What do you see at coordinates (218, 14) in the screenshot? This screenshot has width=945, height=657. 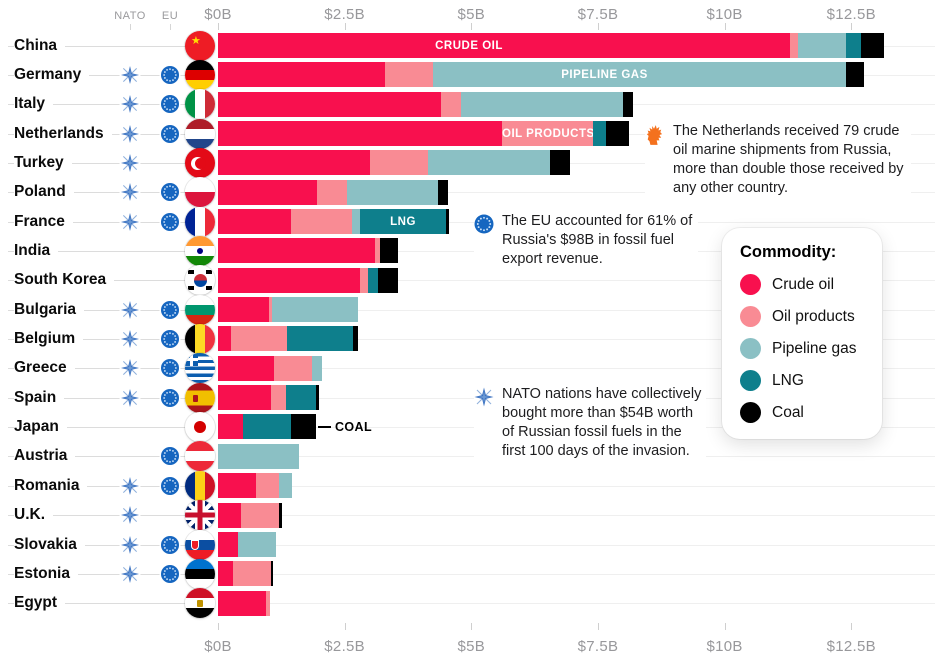 I see `axis-tick-label: $0B` at bounding box center [218, 14].